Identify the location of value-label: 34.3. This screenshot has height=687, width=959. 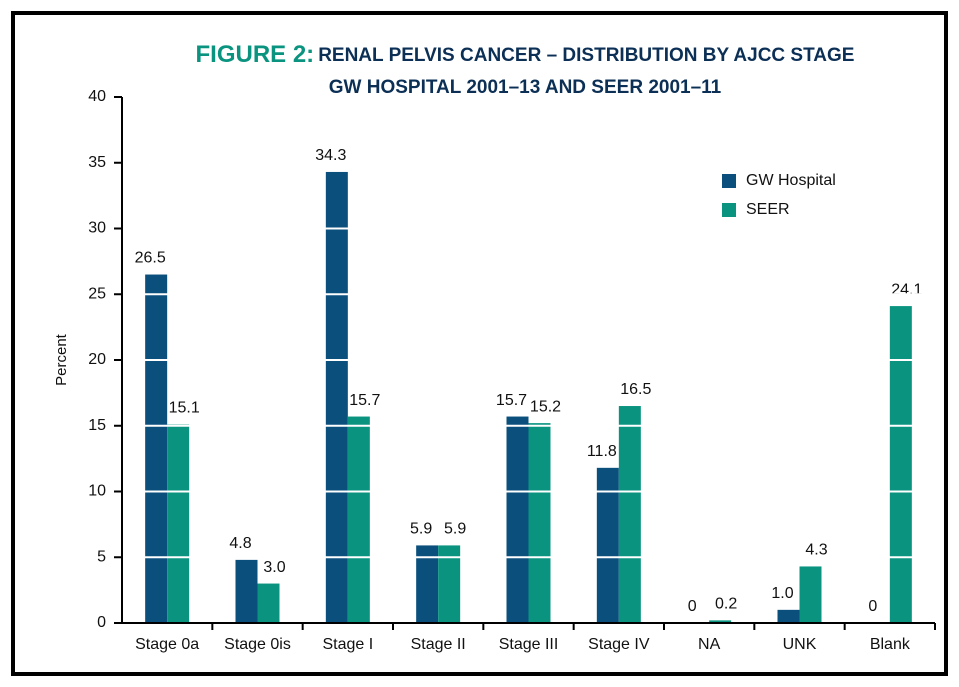
(330, 155).